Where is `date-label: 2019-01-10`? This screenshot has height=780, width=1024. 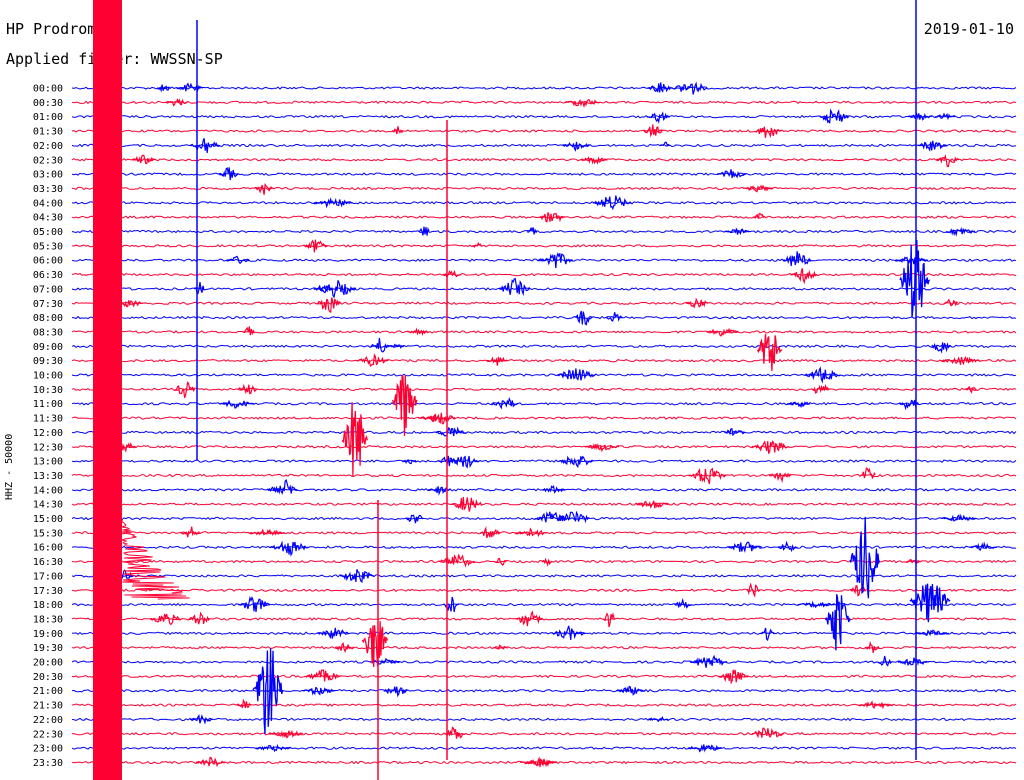 date-label: 2019-01-10 is located at coordinates (968, 29).